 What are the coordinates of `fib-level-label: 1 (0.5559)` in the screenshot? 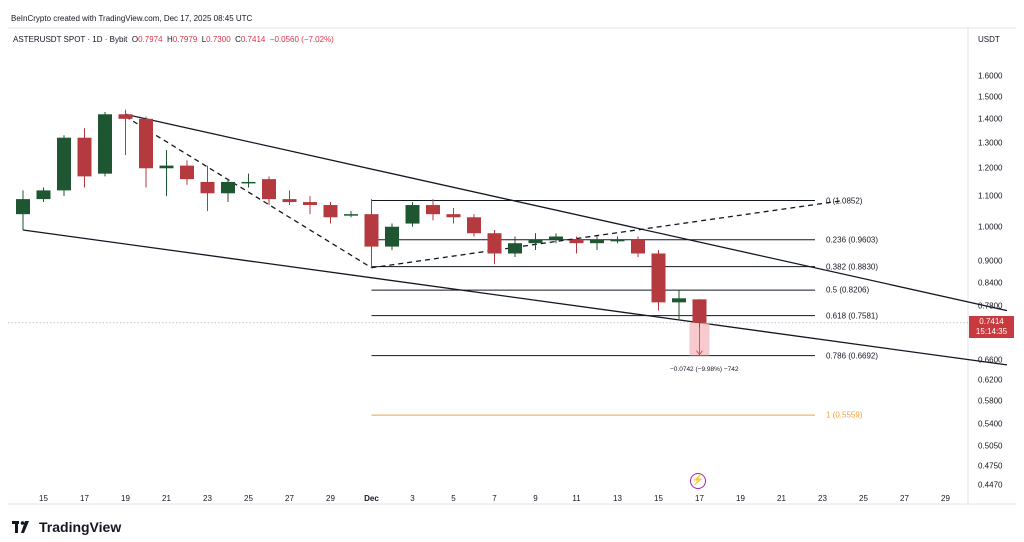 It's located at (844, 415).